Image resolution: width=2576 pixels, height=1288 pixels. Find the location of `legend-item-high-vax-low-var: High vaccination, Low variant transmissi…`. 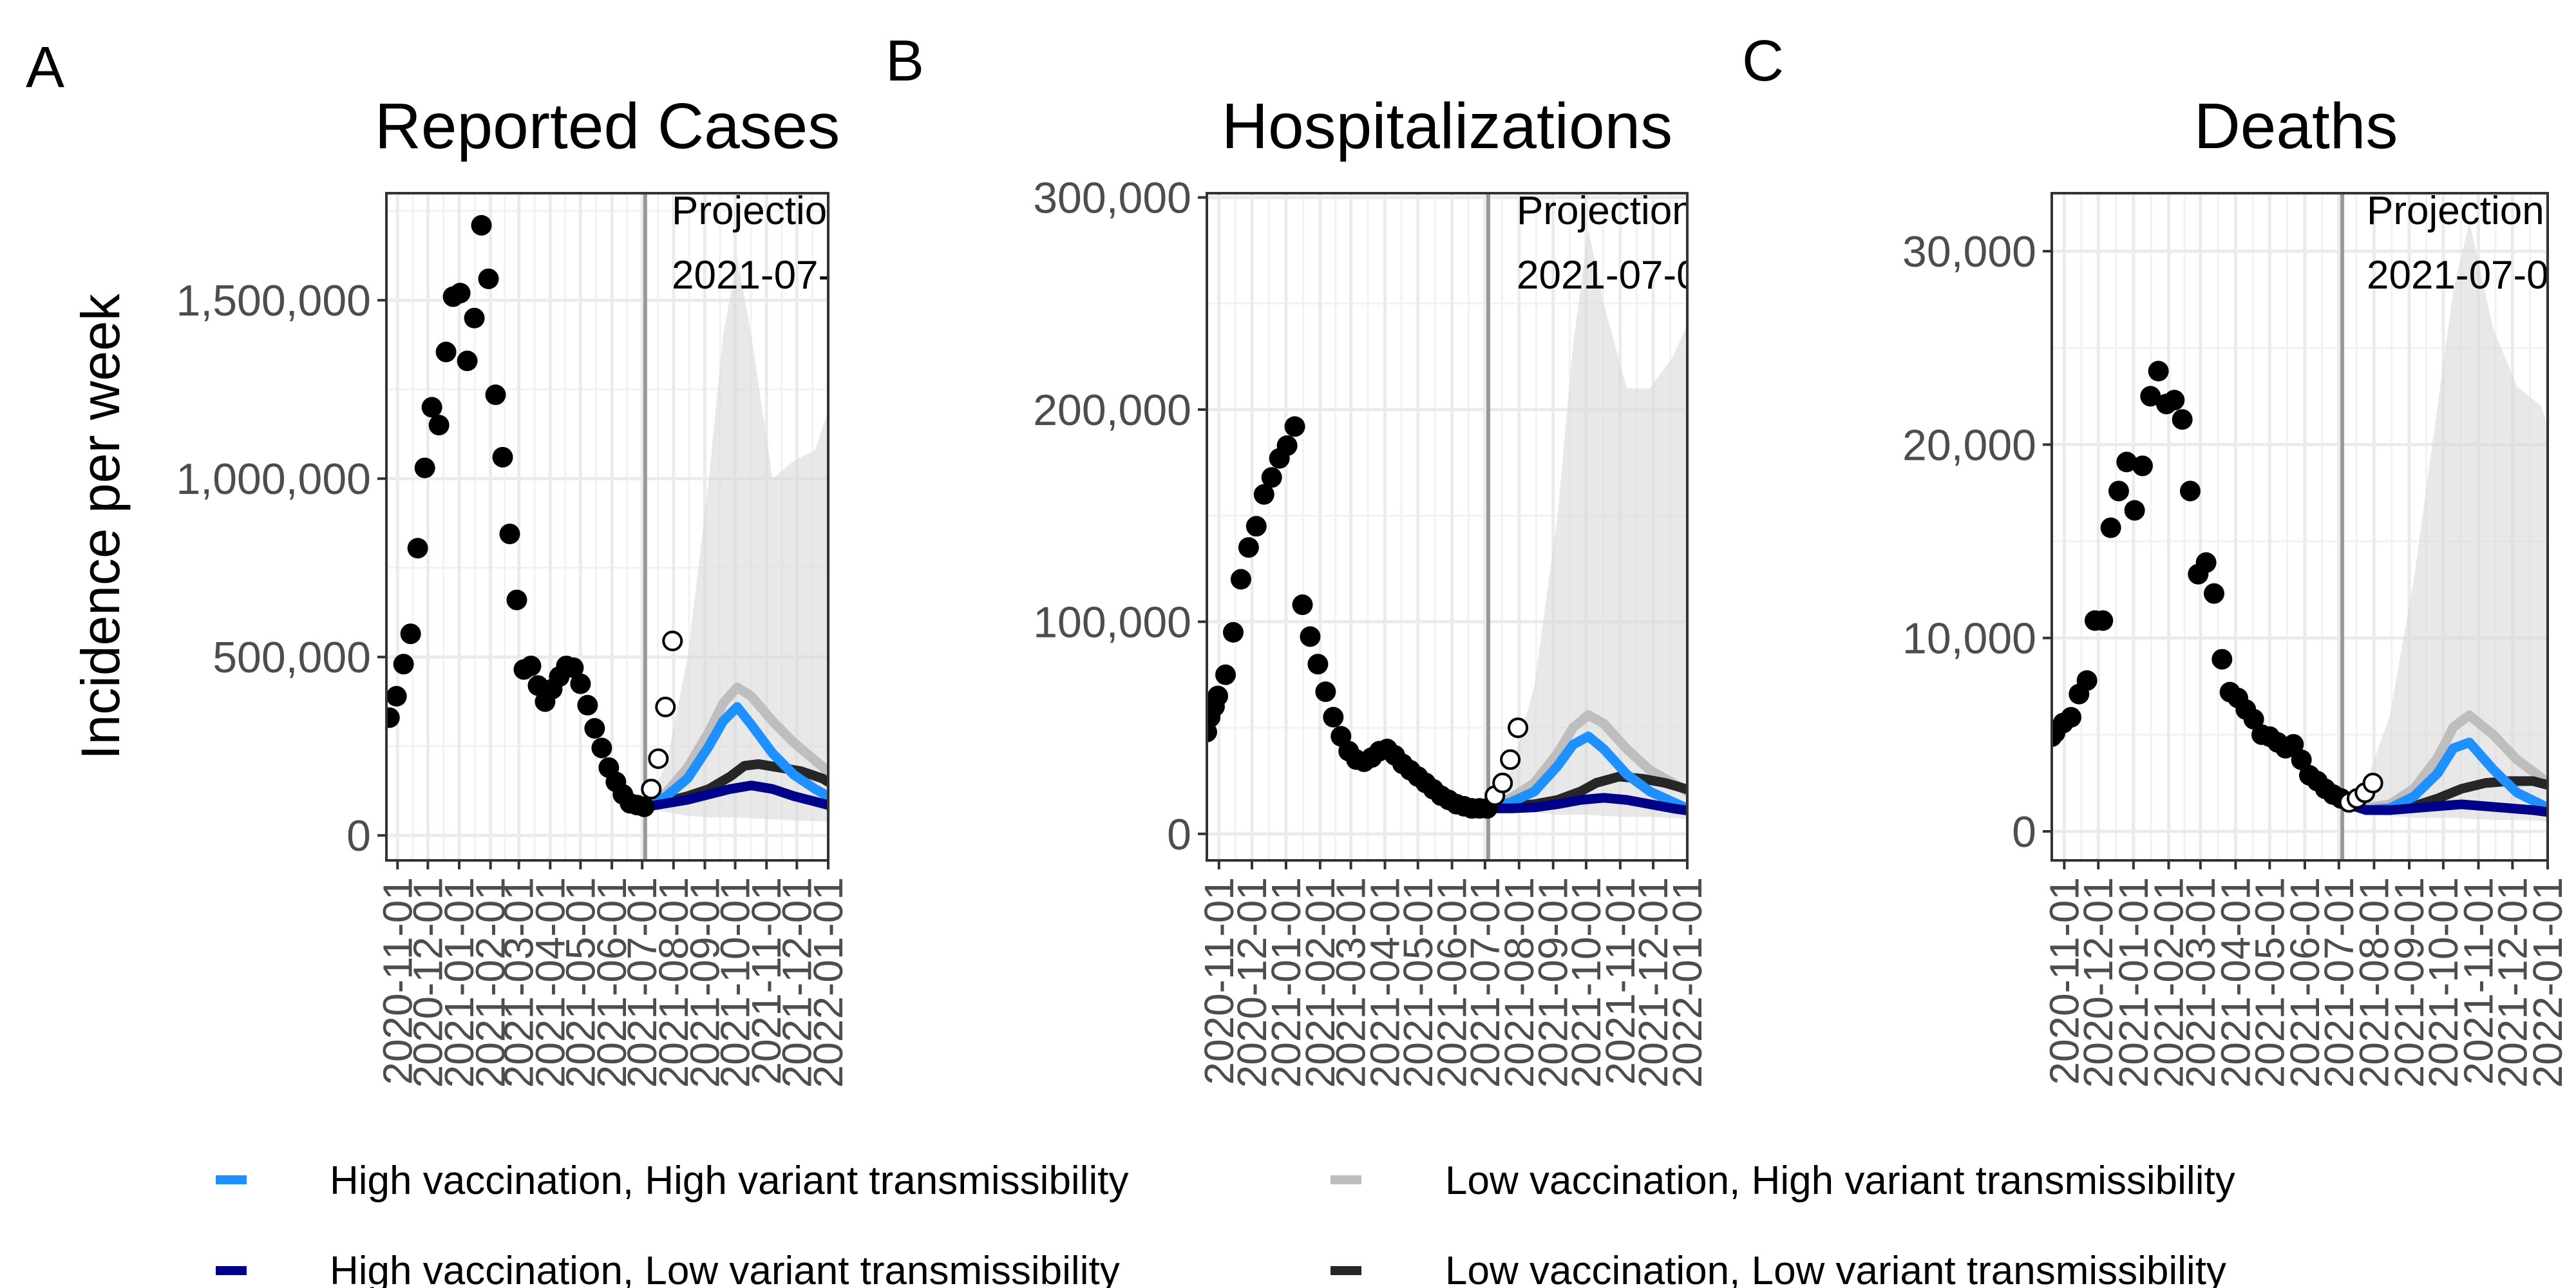

legend-item-high-vax-low-var: High vaccination, Low variant transmissi… is located at coordinates (668, 1268).